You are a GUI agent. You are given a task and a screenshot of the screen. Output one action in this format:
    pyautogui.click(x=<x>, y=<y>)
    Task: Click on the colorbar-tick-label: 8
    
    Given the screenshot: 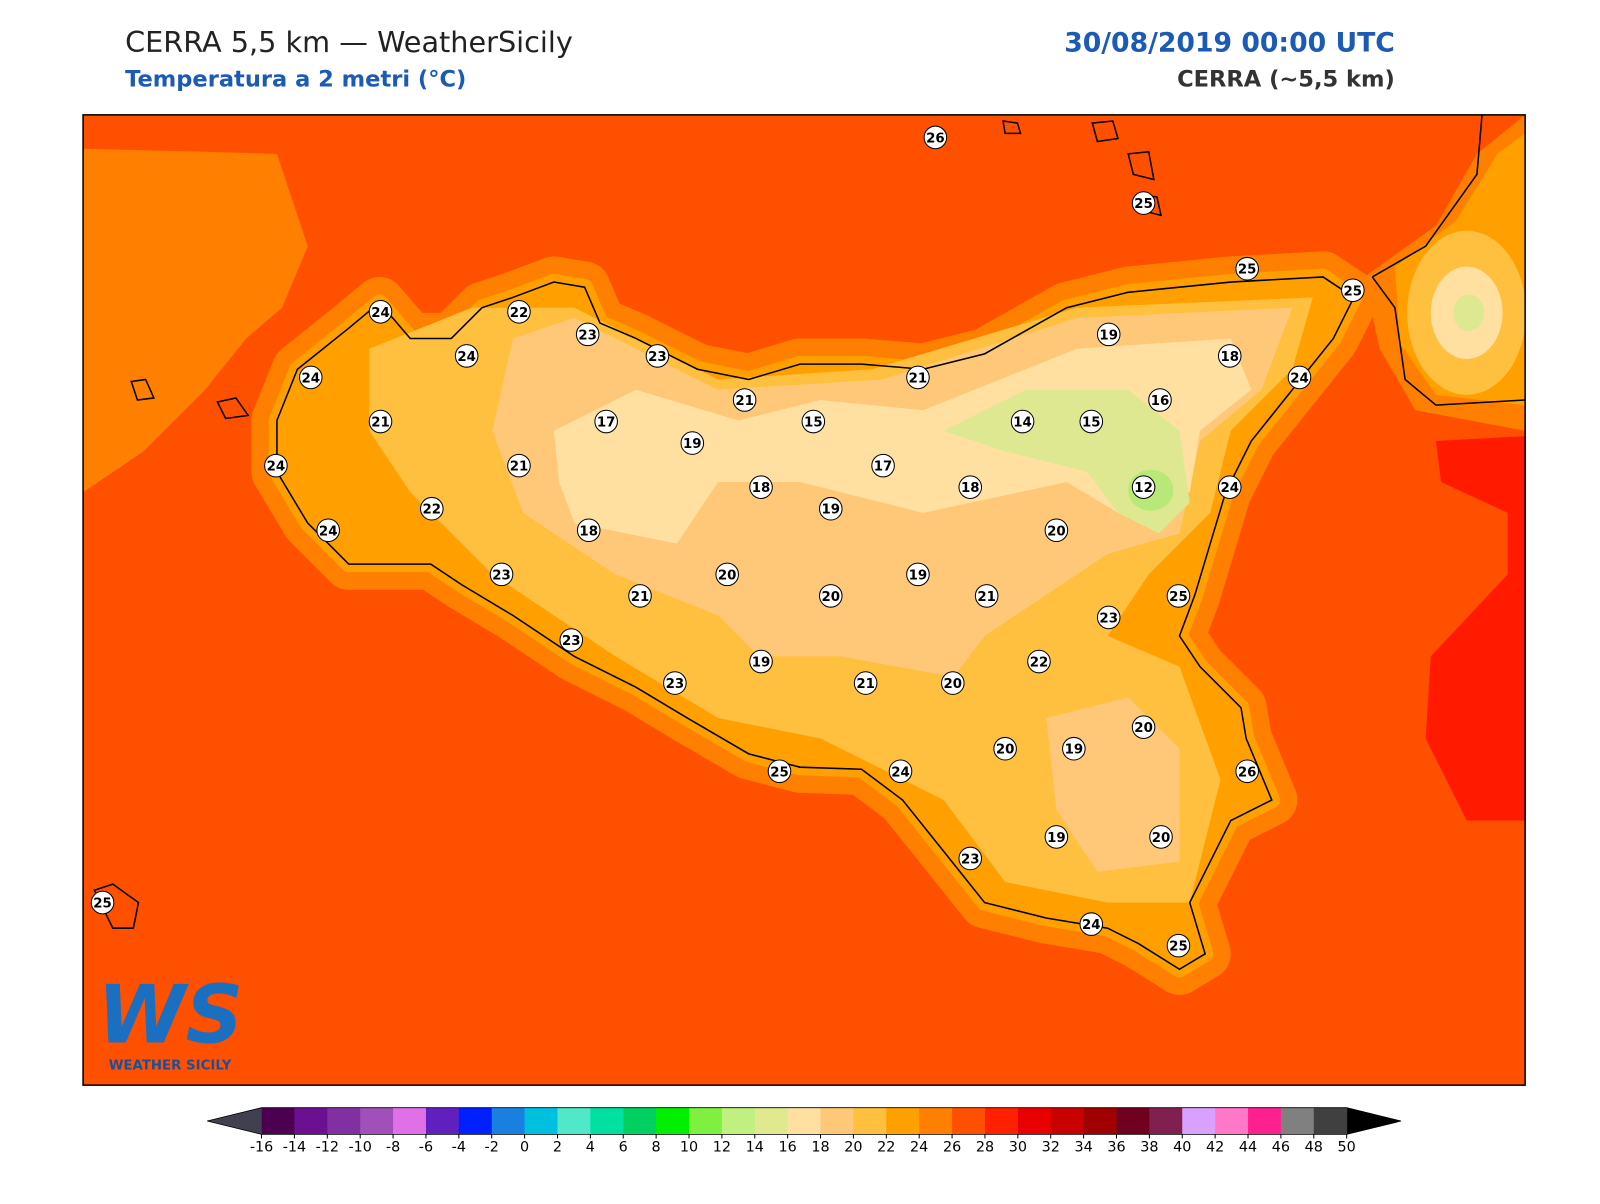 What is the action you would take?
    pyautogui.click(x=656, y=1148)
    